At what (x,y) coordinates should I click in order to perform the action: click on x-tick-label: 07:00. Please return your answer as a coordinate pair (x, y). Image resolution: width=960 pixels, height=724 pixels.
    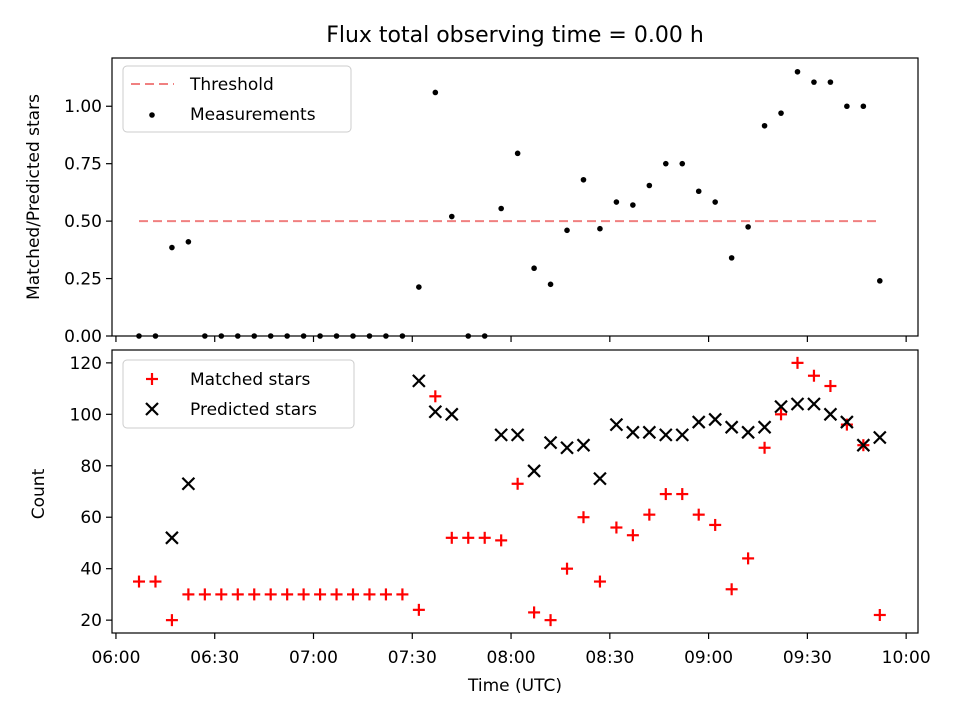
    Looking at the image, I should click on (313, 658).